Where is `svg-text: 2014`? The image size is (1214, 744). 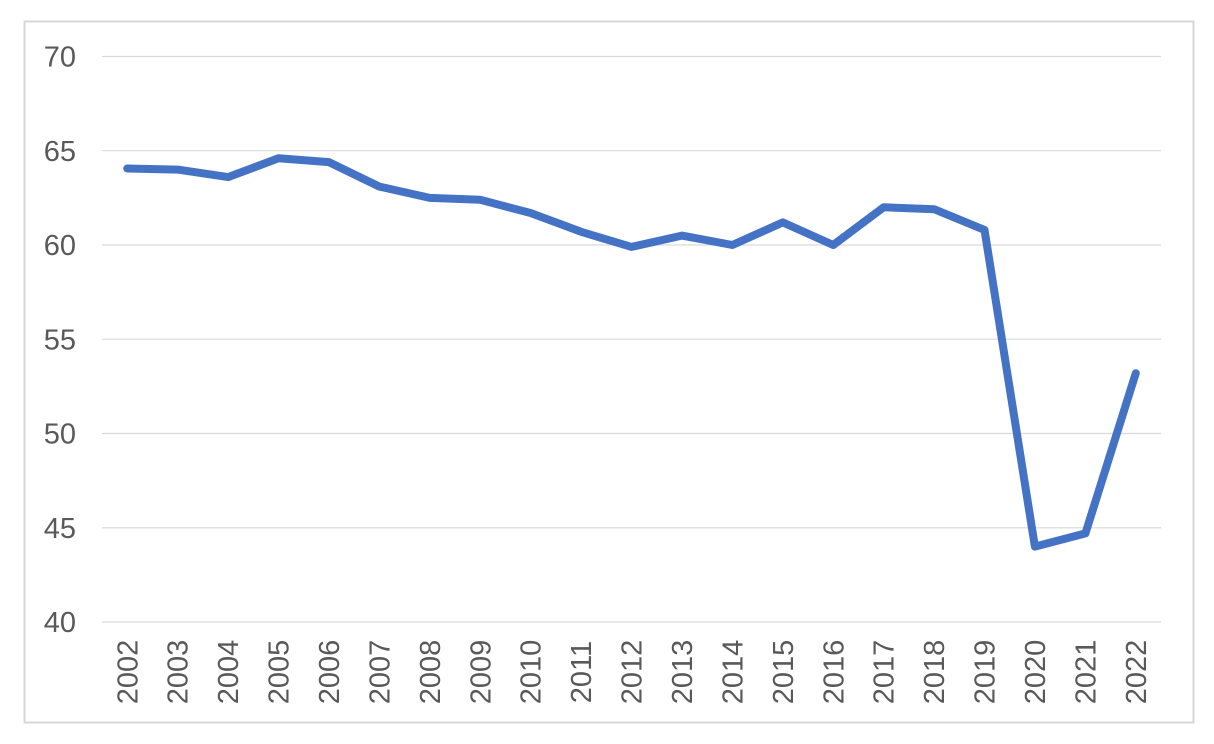
svg-text: 2014 is located at coordinates (734, 672).